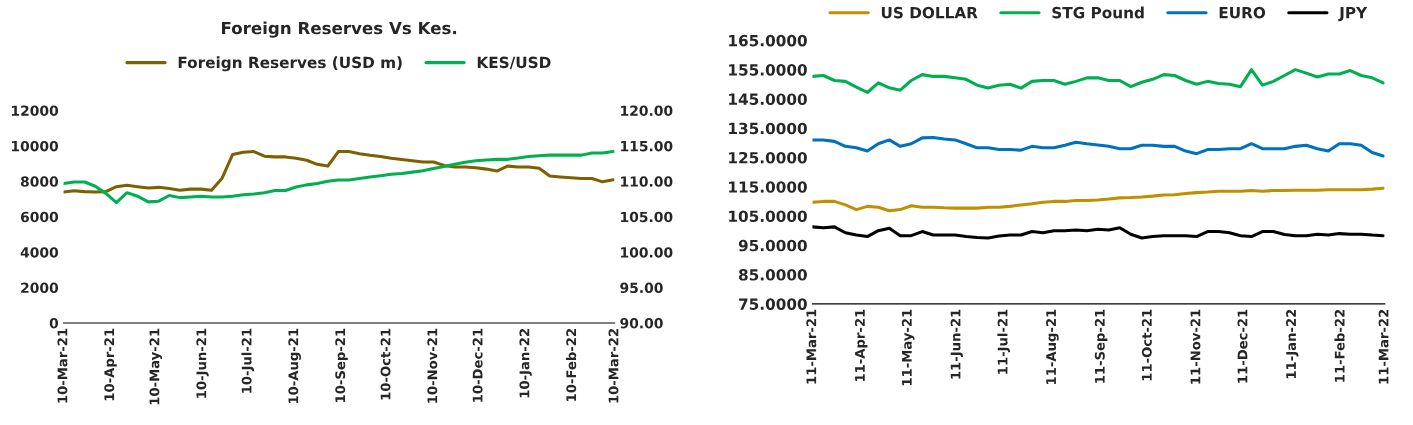 This screenshot has height=425, width=1413. I want to click on y-tick-label: 155.0000, so click(768, 70).